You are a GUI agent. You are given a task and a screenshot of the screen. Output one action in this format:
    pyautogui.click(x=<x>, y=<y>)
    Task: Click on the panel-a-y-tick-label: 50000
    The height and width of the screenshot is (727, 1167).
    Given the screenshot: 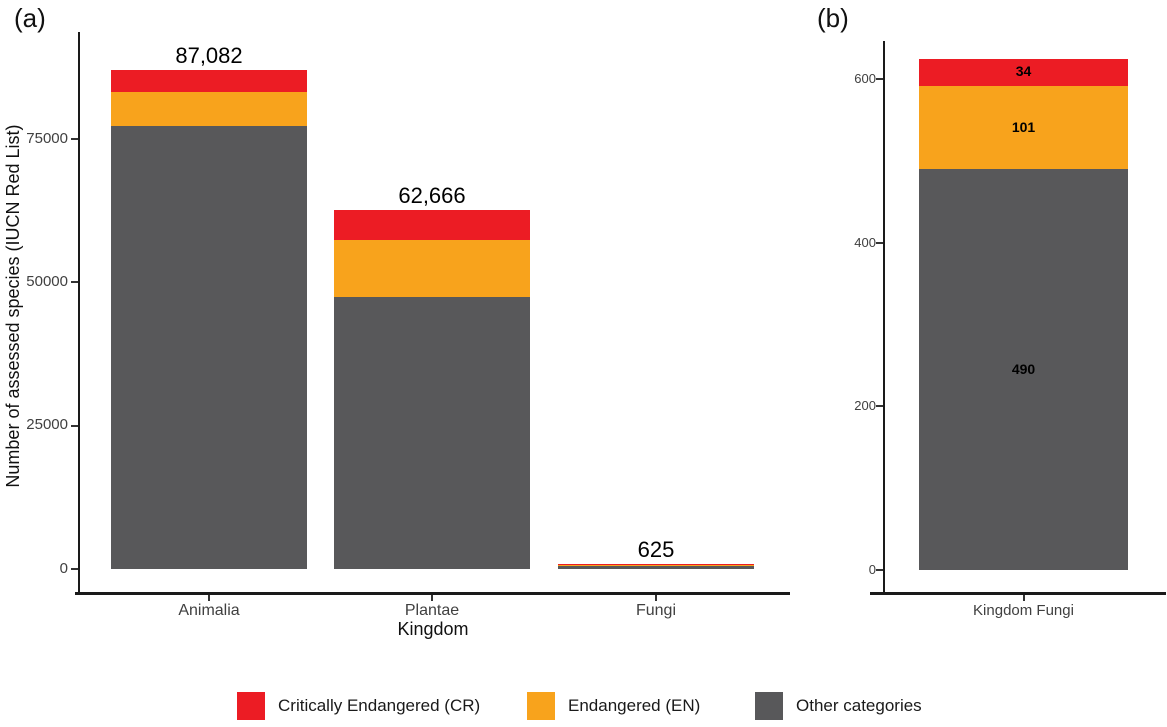 What is the action you would take?
    pyautogui.click(x=47, y=282)
    